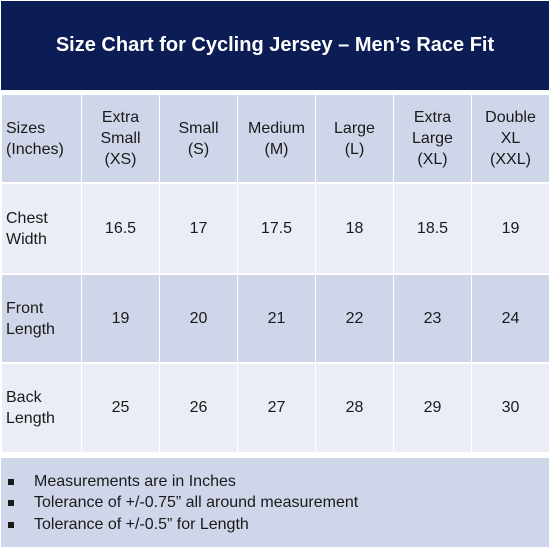  I want to click on row-label: Back Length, so click(30, 407).